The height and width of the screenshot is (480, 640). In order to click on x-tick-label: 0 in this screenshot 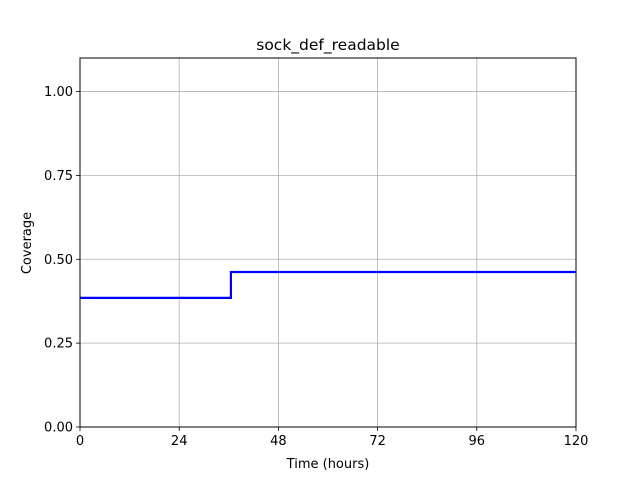, I will do `click(80, 441)`.